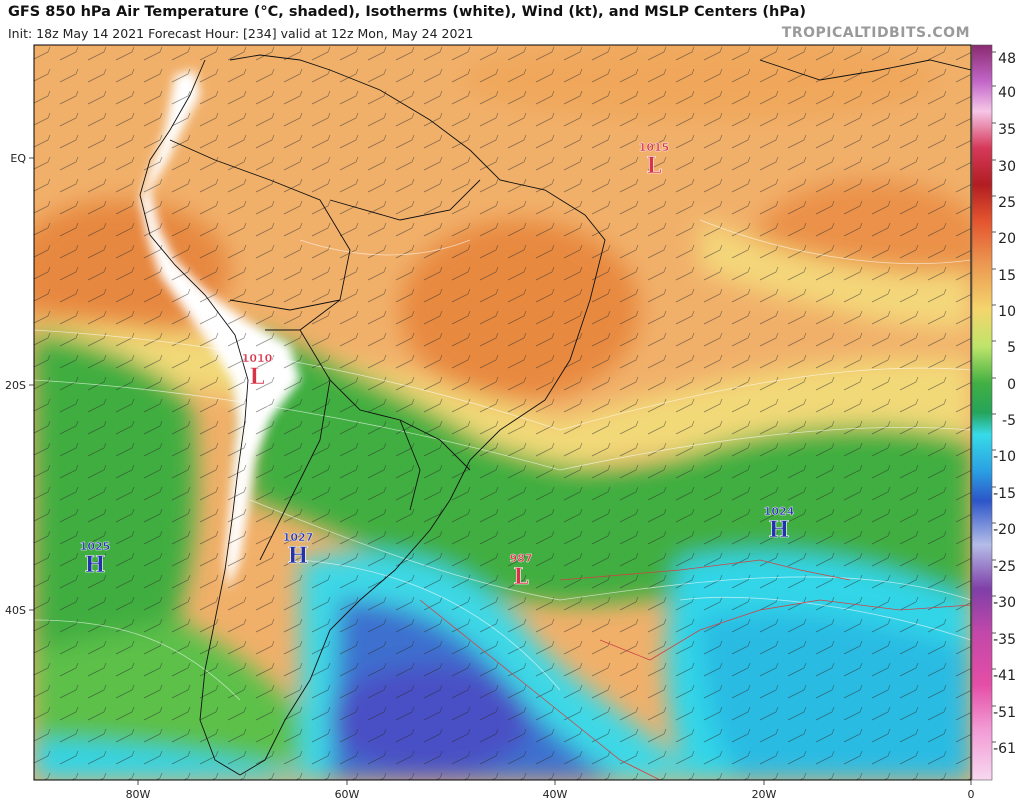 This screenshot has height=800, width=1024. I want to click on colorbar-tick-label: -51, so click(1004, 713).